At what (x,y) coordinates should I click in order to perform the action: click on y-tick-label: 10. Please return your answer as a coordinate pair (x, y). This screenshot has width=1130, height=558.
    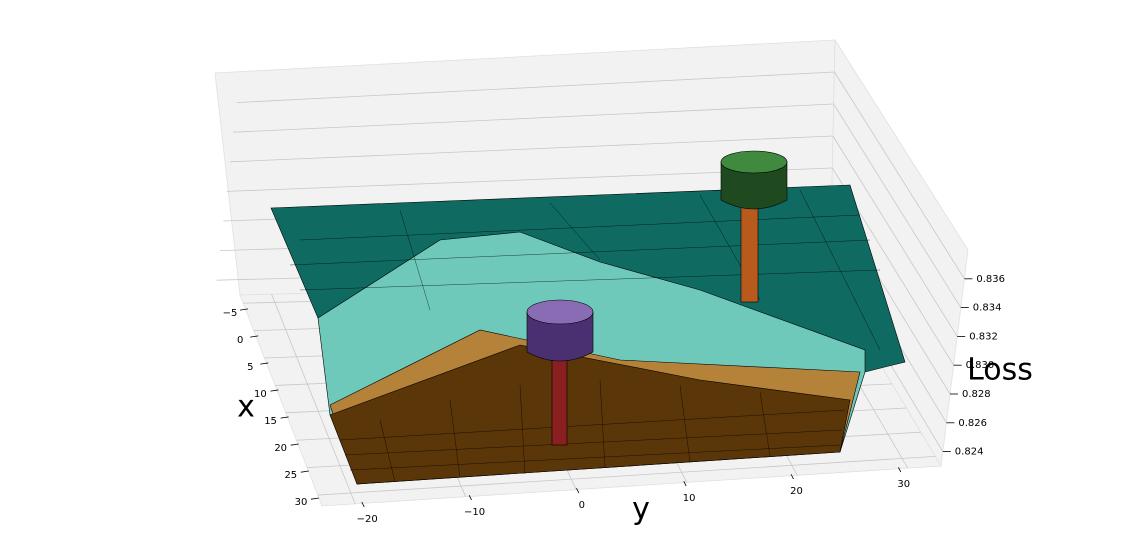
    Looking at the image, I should click on (689, 498).